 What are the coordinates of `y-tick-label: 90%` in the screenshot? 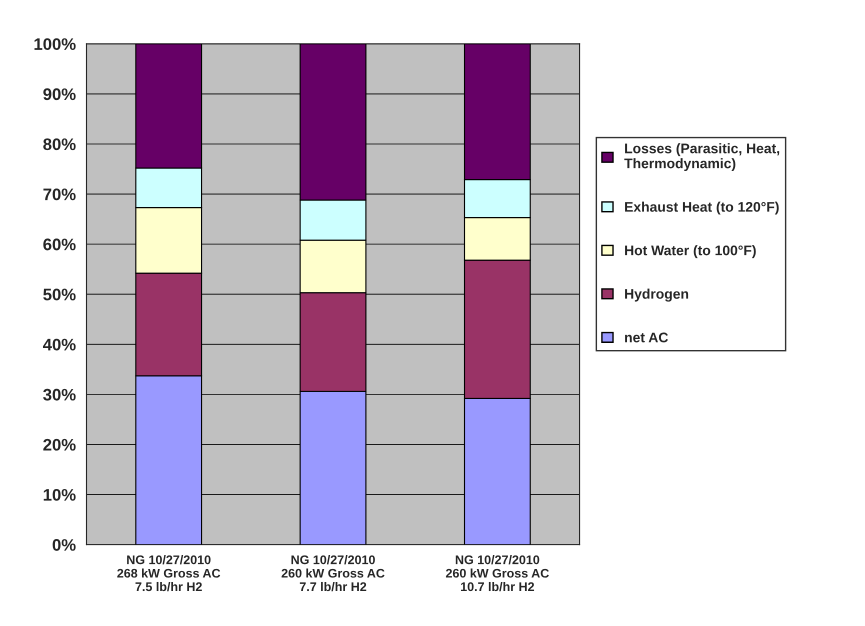 It's located at (59, 94).